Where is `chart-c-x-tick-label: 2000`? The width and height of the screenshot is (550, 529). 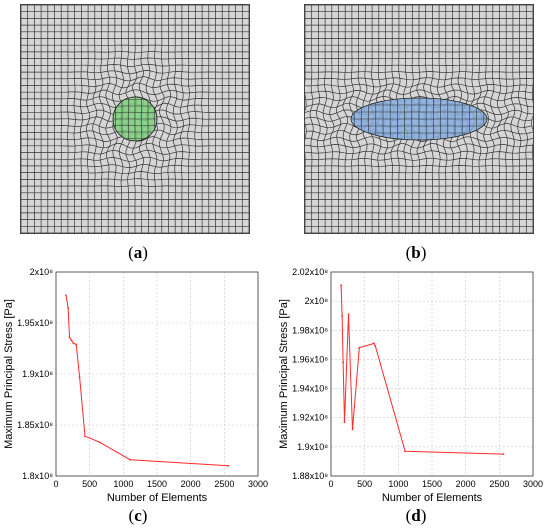 chart-c-x-tick-label: 2000 is located at coordinates (191, 484).